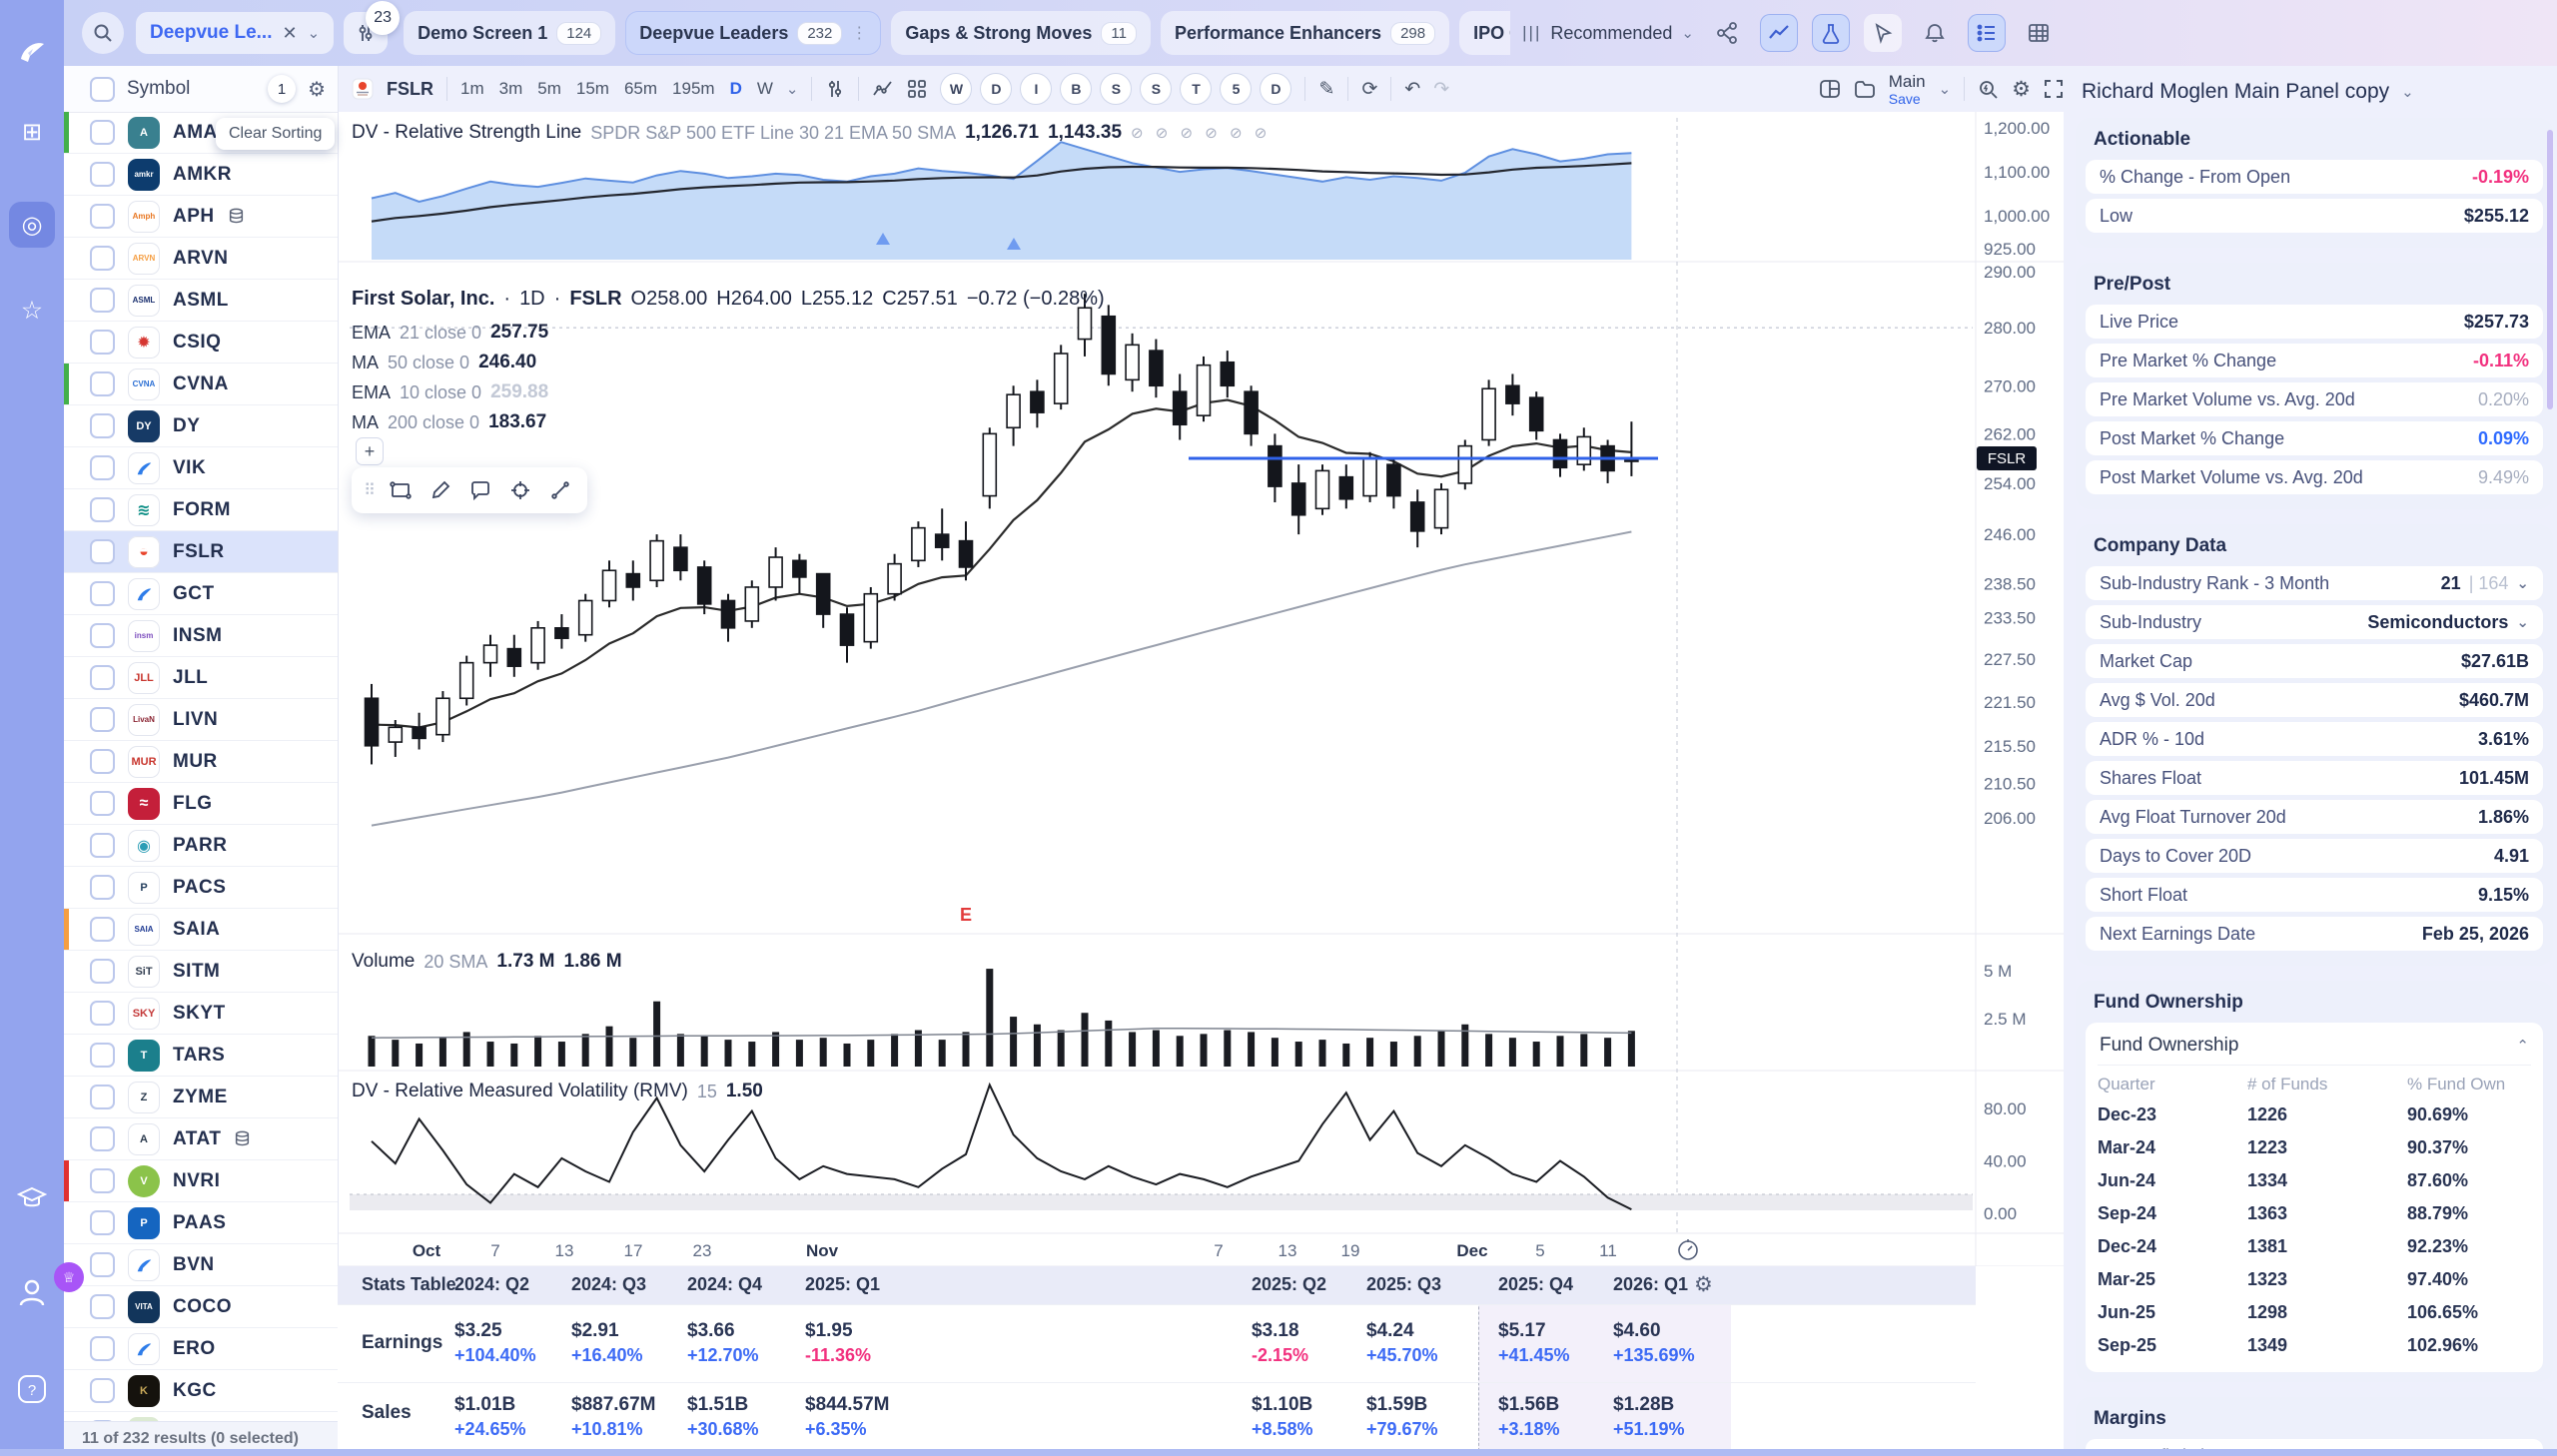 Image resolution: width=2557 pixels, height=1456 pixels. Describe the element at coordinates (201, 384) in the screenshot. I see `symbol-row-cvna: CVNA CVNA` at that location.